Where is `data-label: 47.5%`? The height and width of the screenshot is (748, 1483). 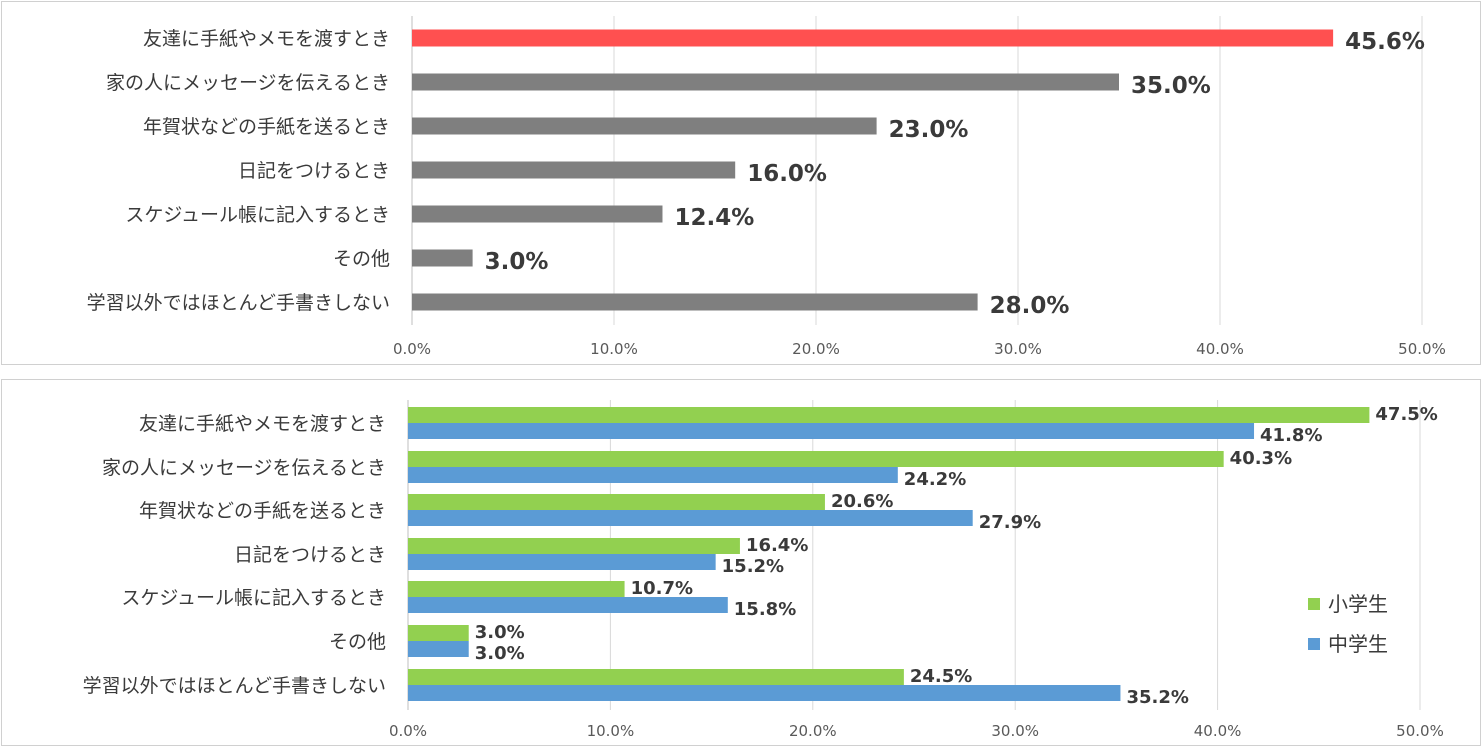 data-label: 47.5% is located at coordinates (1406, 414).